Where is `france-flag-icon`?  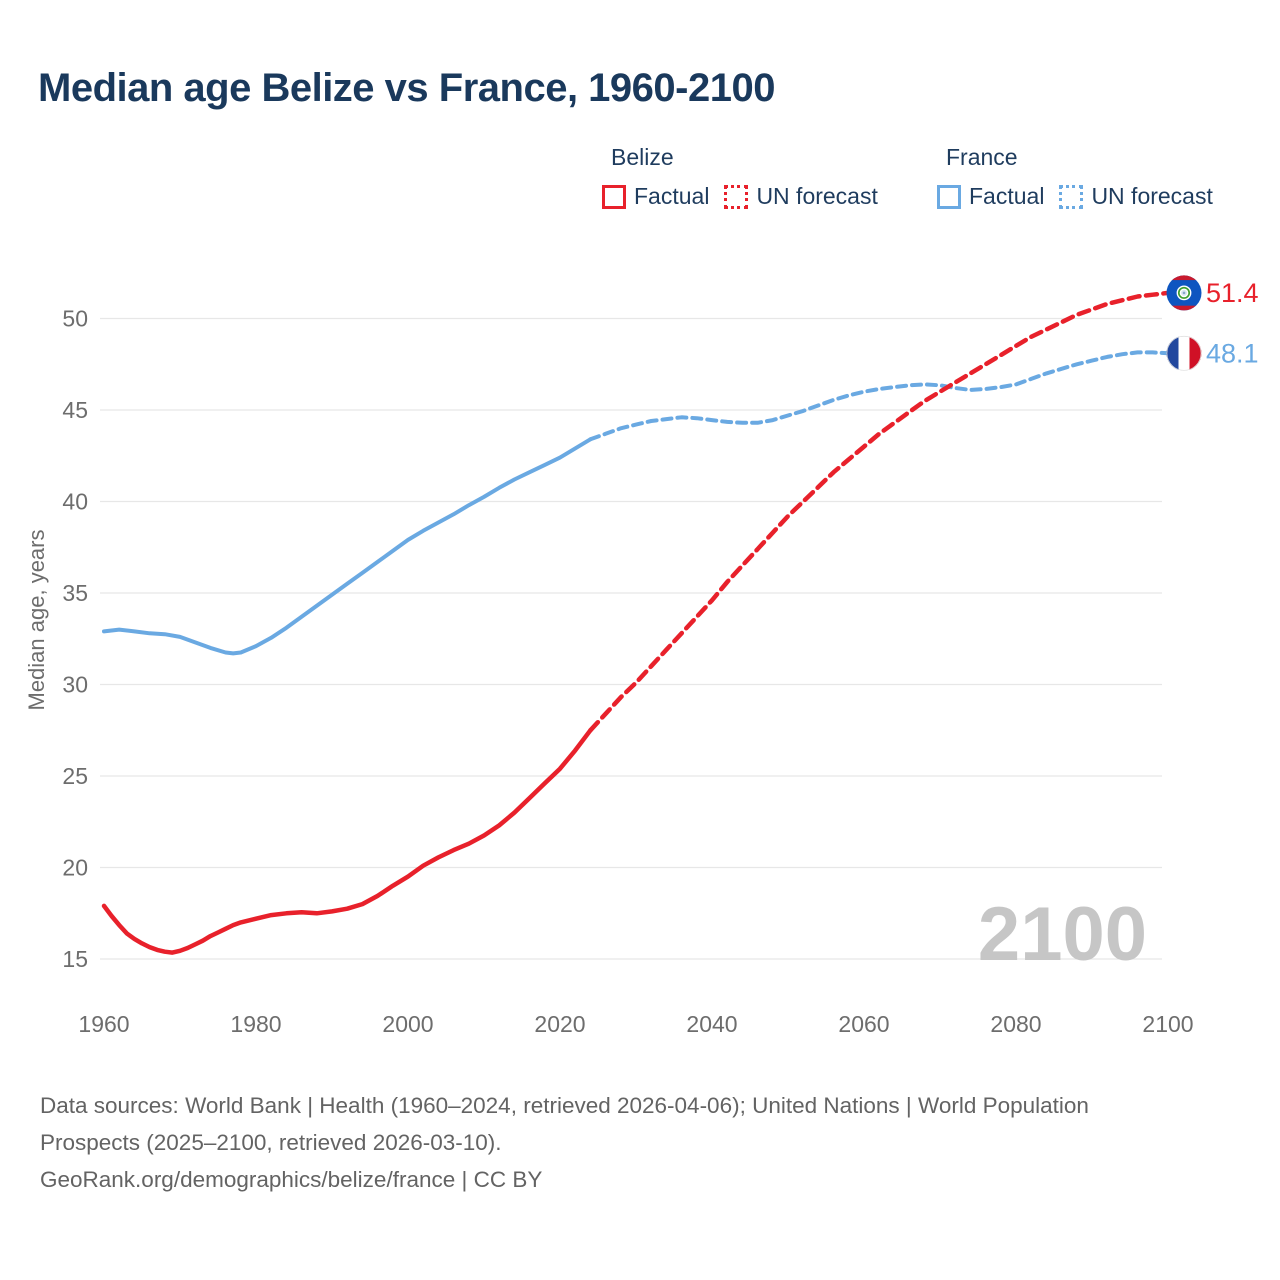
france-flag-icon is located at coordinates (1184, 353).